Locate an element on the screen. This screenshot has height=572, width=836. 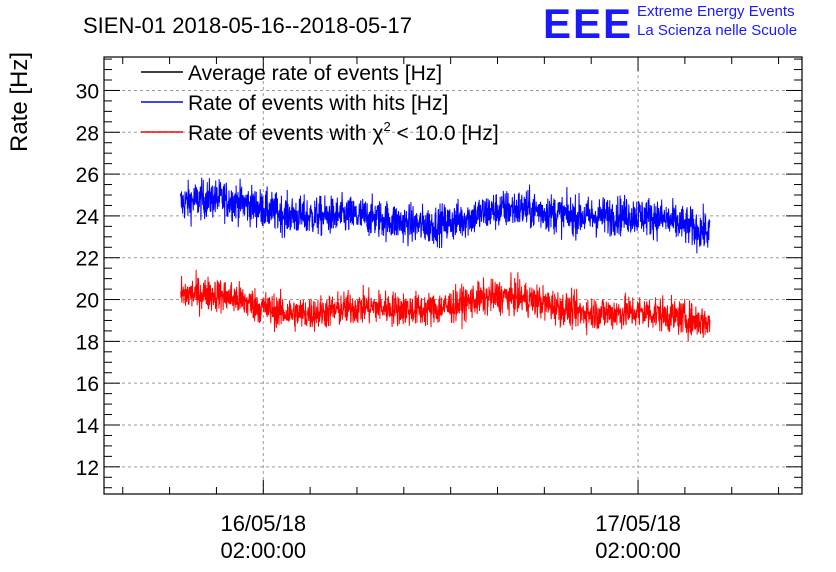
legend-label-hits: Rate of events with hits [Hz] is located at coordinates (318, 103).